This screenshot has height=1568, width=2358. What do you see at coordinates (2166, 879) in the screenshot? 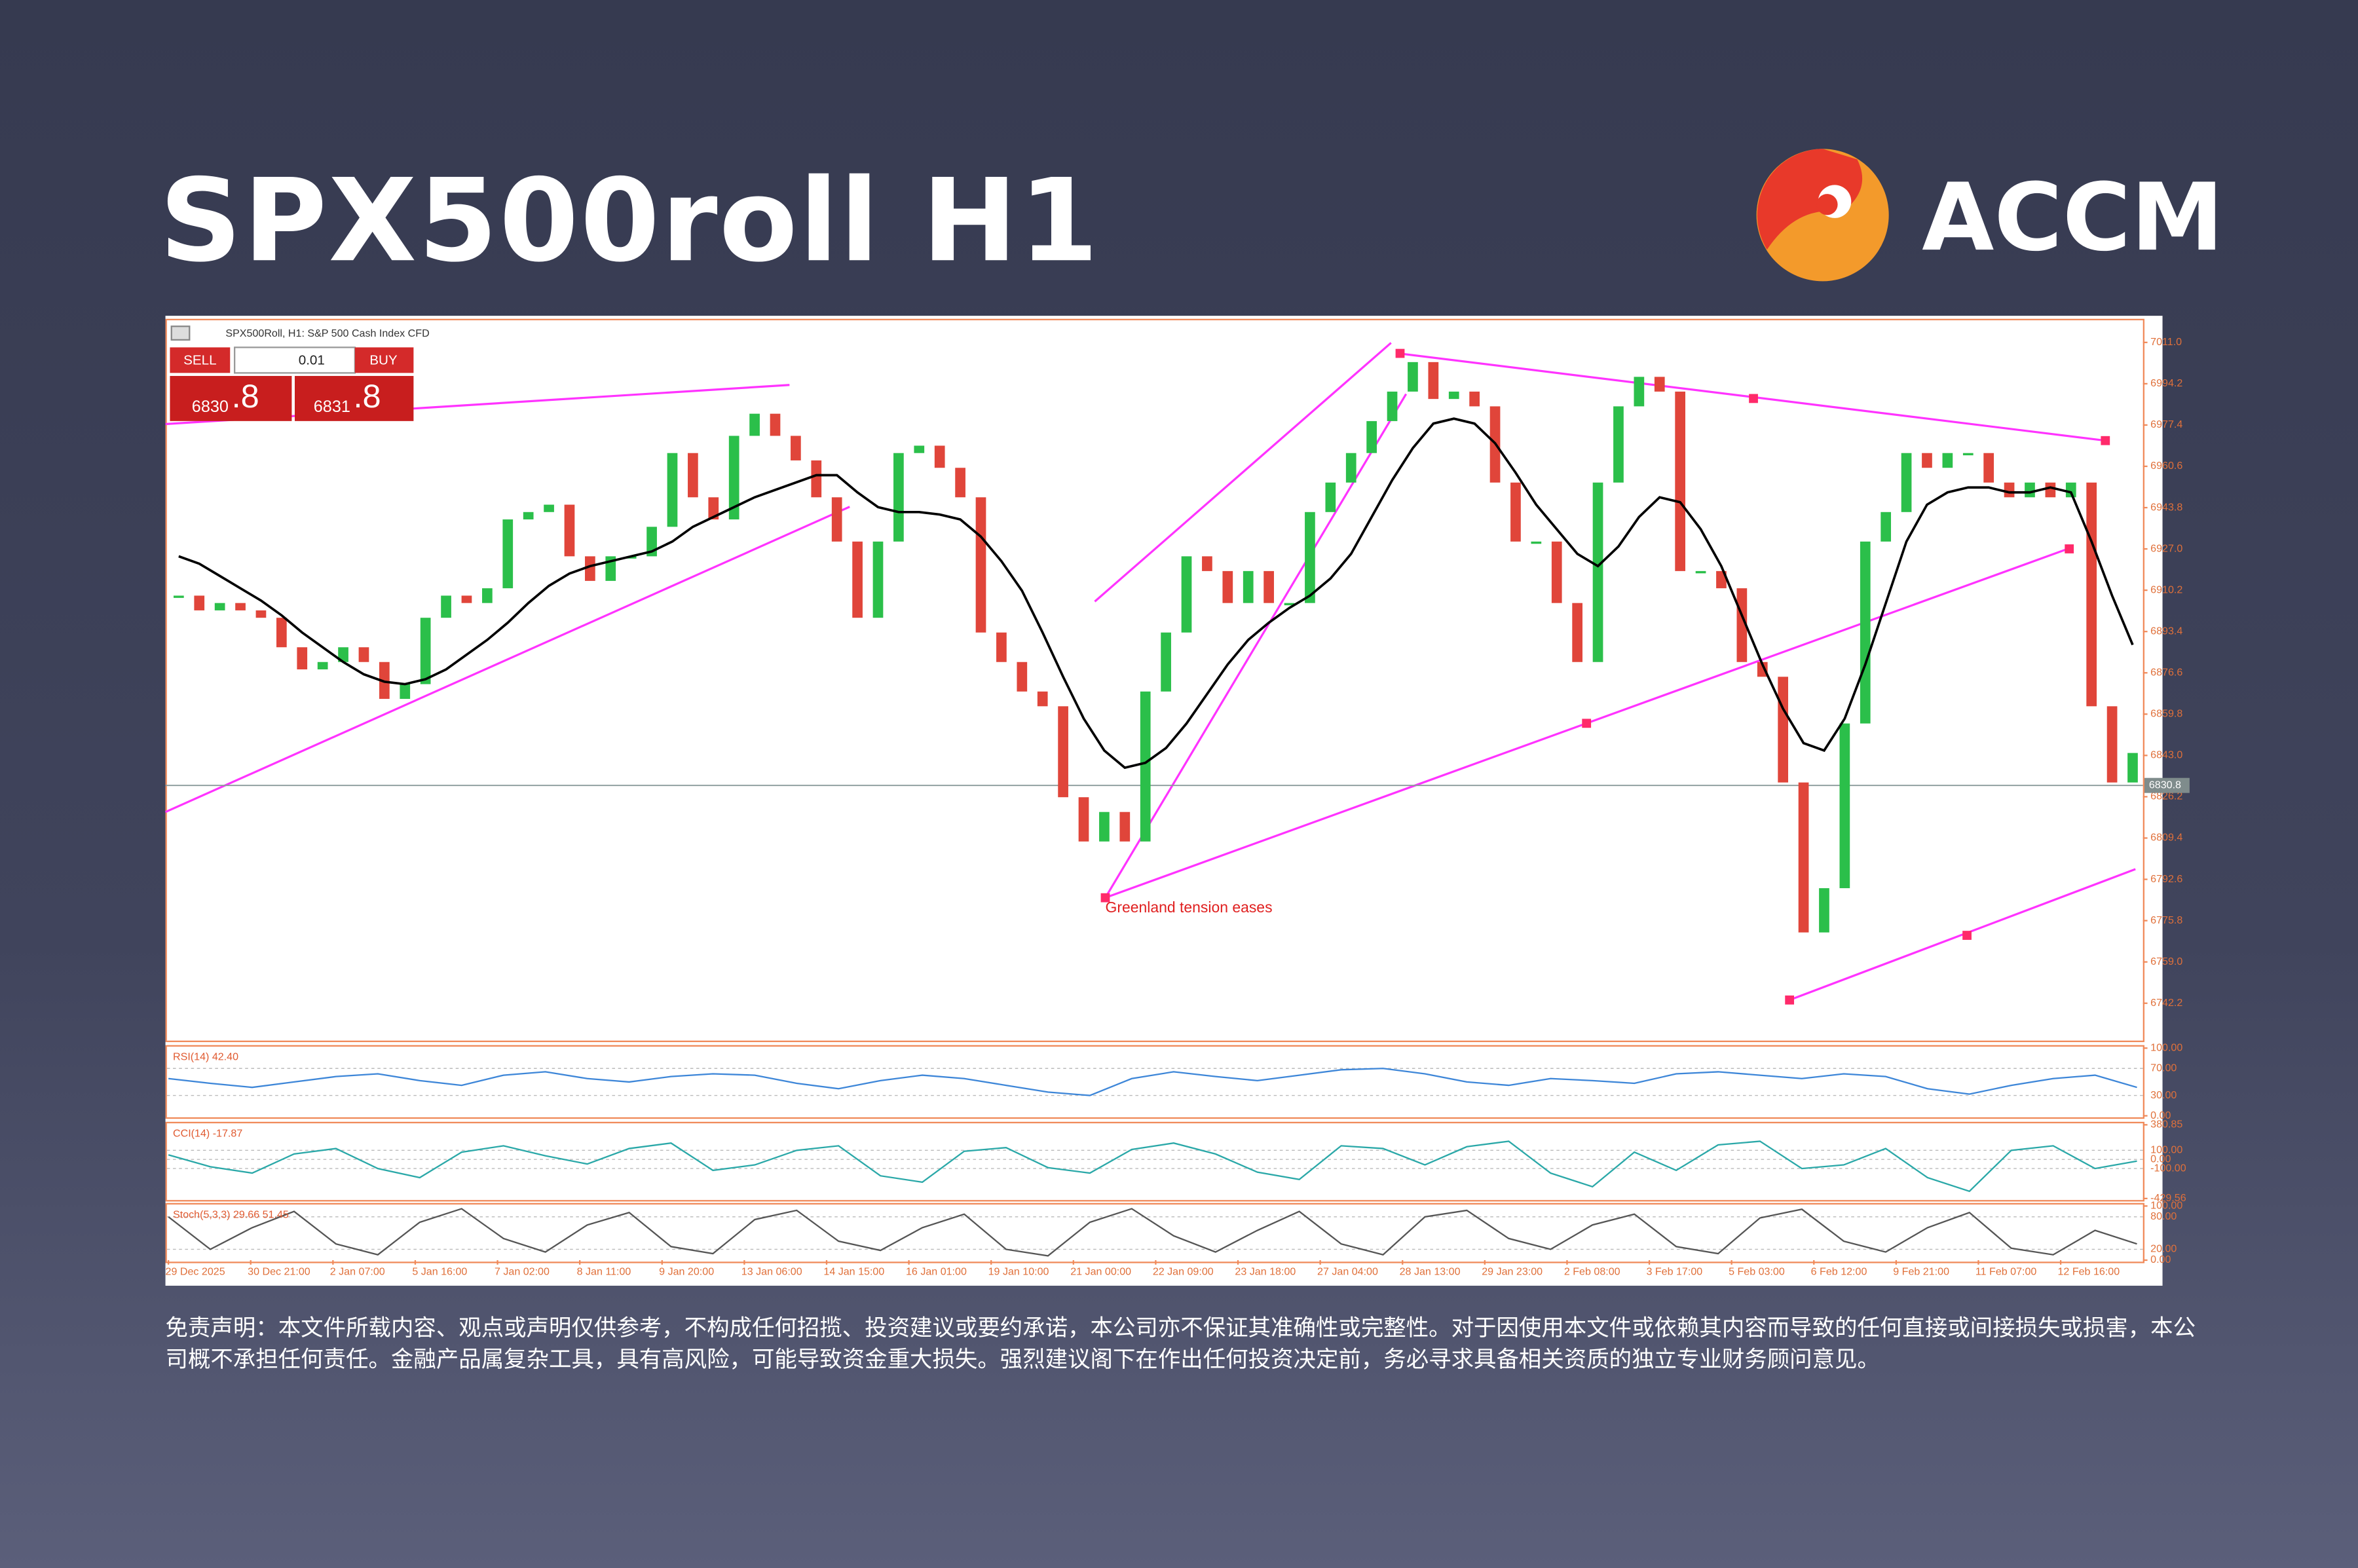
I see `y-tick-label: 6792.6` at bounding box center [2166, 879].